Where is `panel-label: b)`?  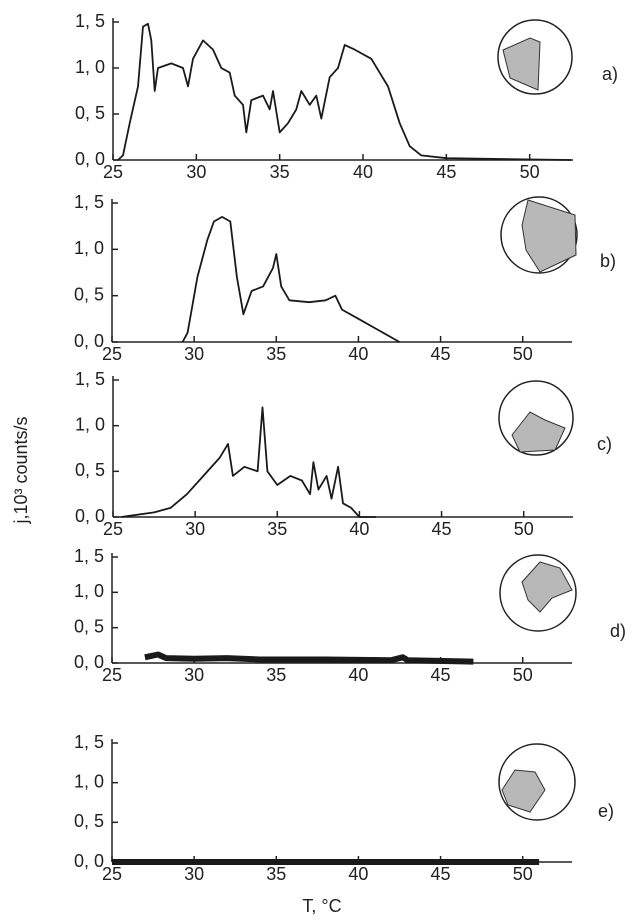
panel-label: b) is located at coordinates (608, 261).